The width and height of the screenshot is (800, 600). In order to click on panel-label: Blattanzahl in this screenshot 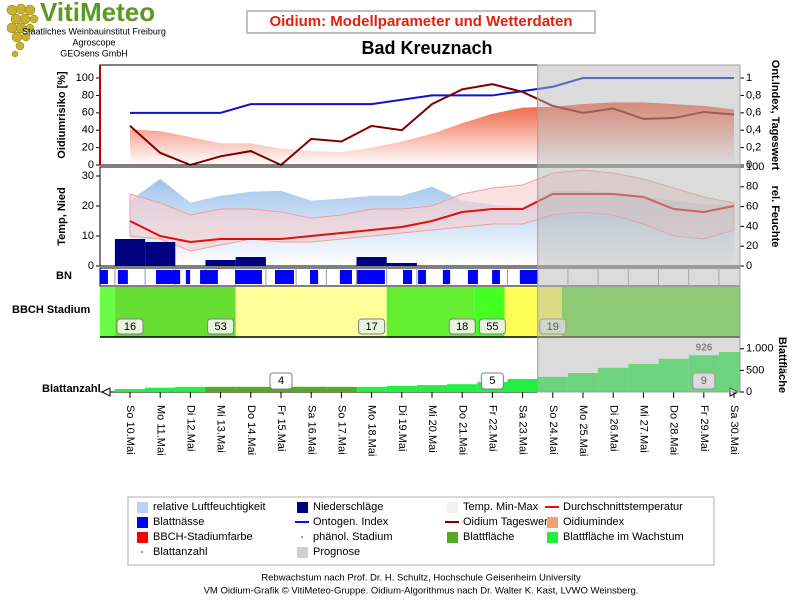, I will do `click(71, 389)`.